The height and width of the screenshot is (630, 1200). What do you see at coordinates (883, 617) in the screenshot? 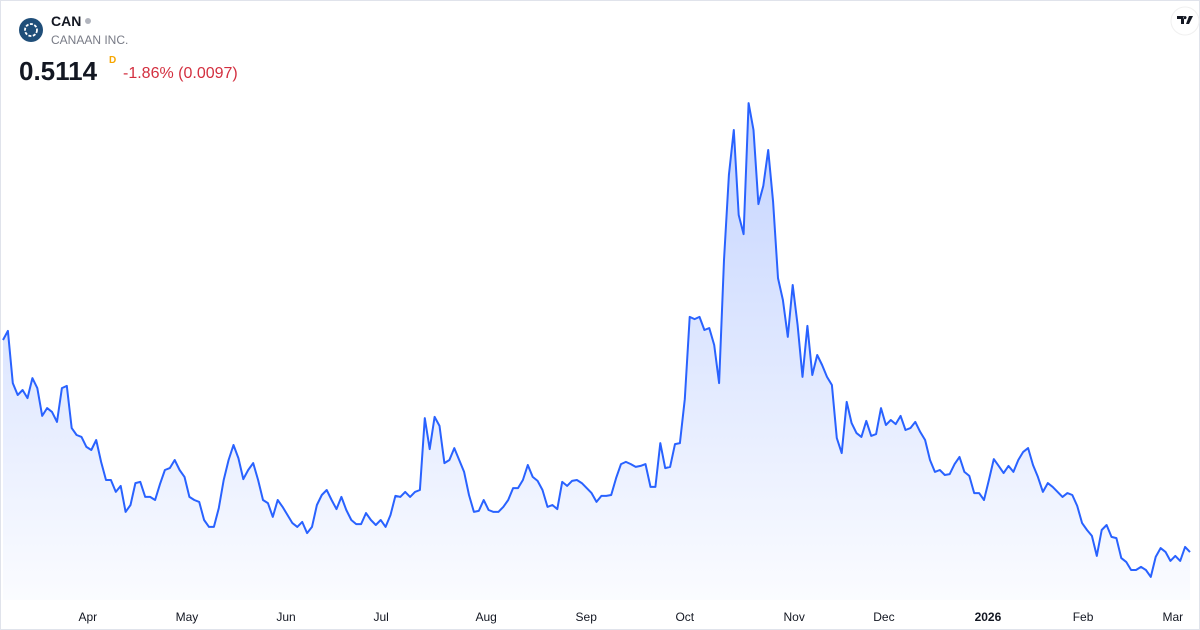
I see `x-tick-label: Dec` at bounding box center [883, 617].